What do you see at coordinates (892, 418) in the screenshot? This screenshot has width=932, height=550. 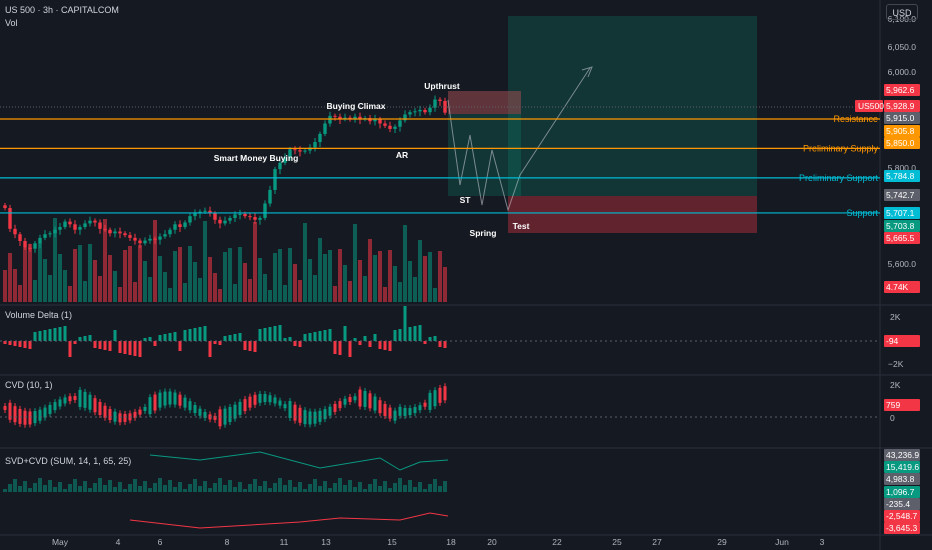 I see `pane-axis-tick: 0` at bounding box center [892, 418].